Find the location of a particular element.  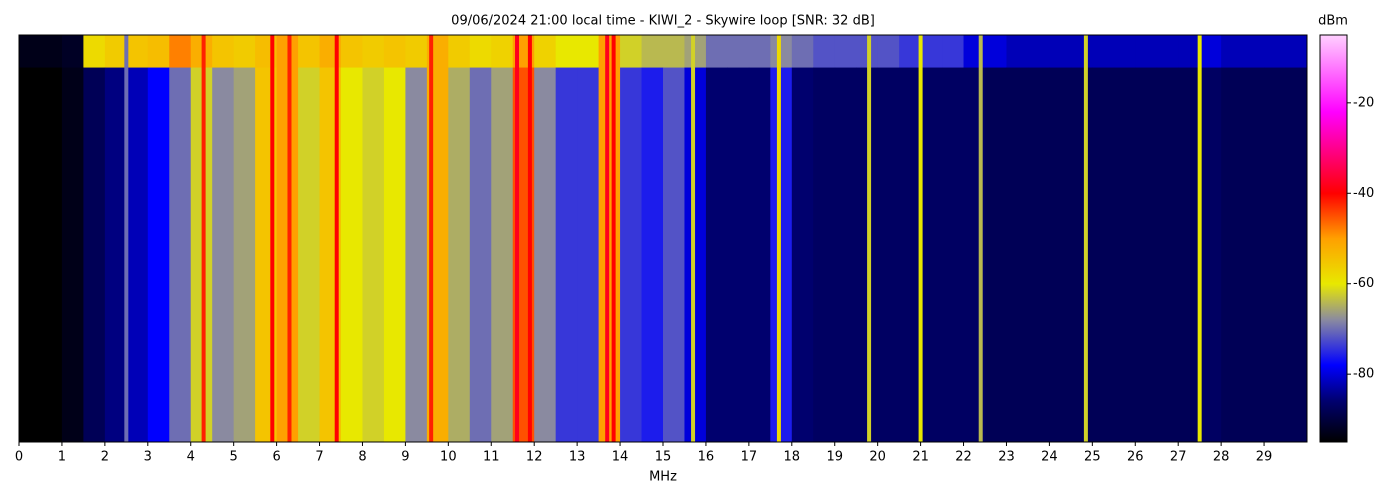

x-tick-label: 2 is located at coordinates (105, 457).